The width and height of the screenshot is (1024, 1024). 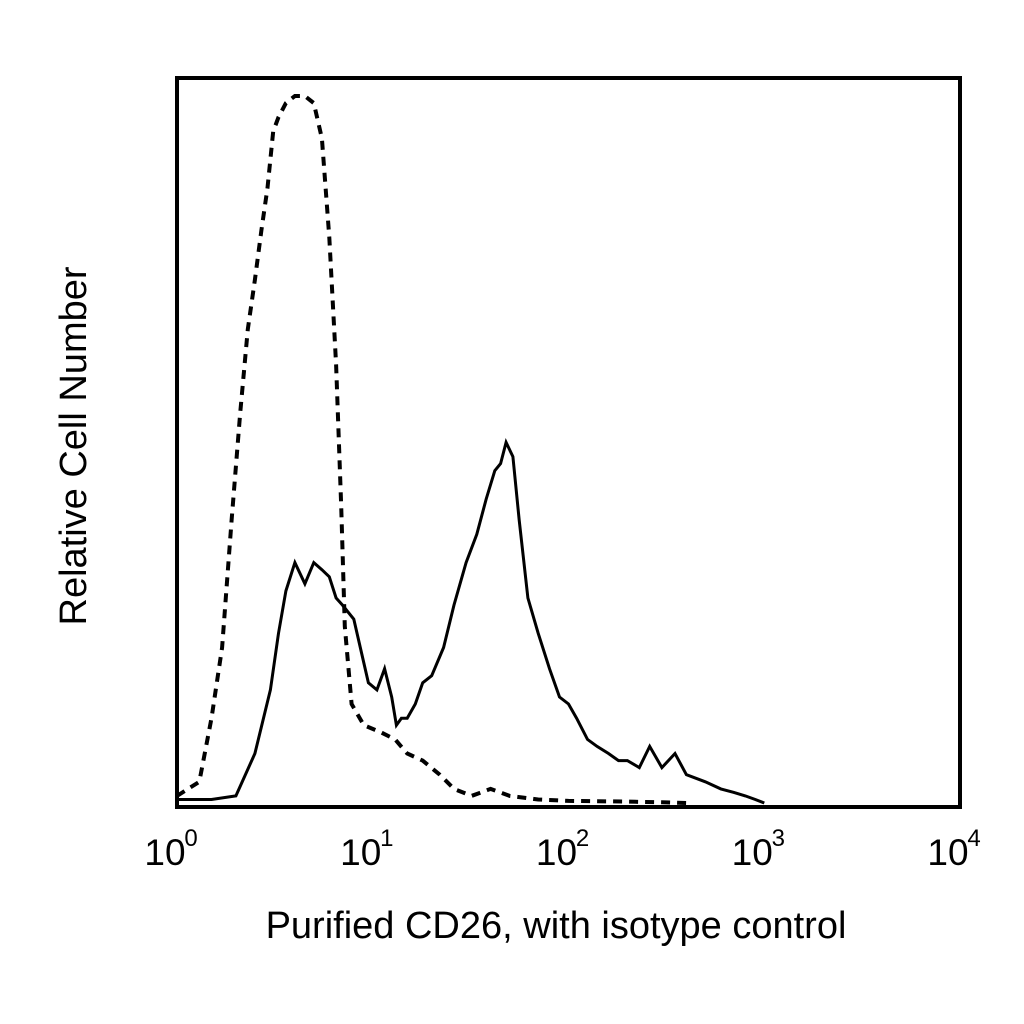 What do you see at coordinates (947, 852) in the screenshot?
I see `x-tick-label-4: 10` at bounding box center [947, 852].